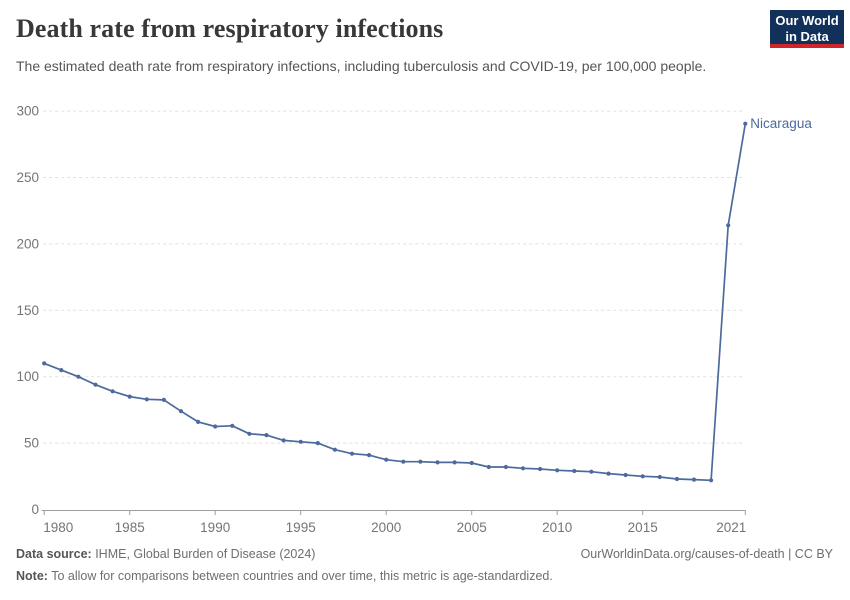 This screenshot has width=850, height=600. What do you see at coordinates (27, 243) in the screenshot?
I see `y-tick-label: 200` at bounding box center [27, 243].